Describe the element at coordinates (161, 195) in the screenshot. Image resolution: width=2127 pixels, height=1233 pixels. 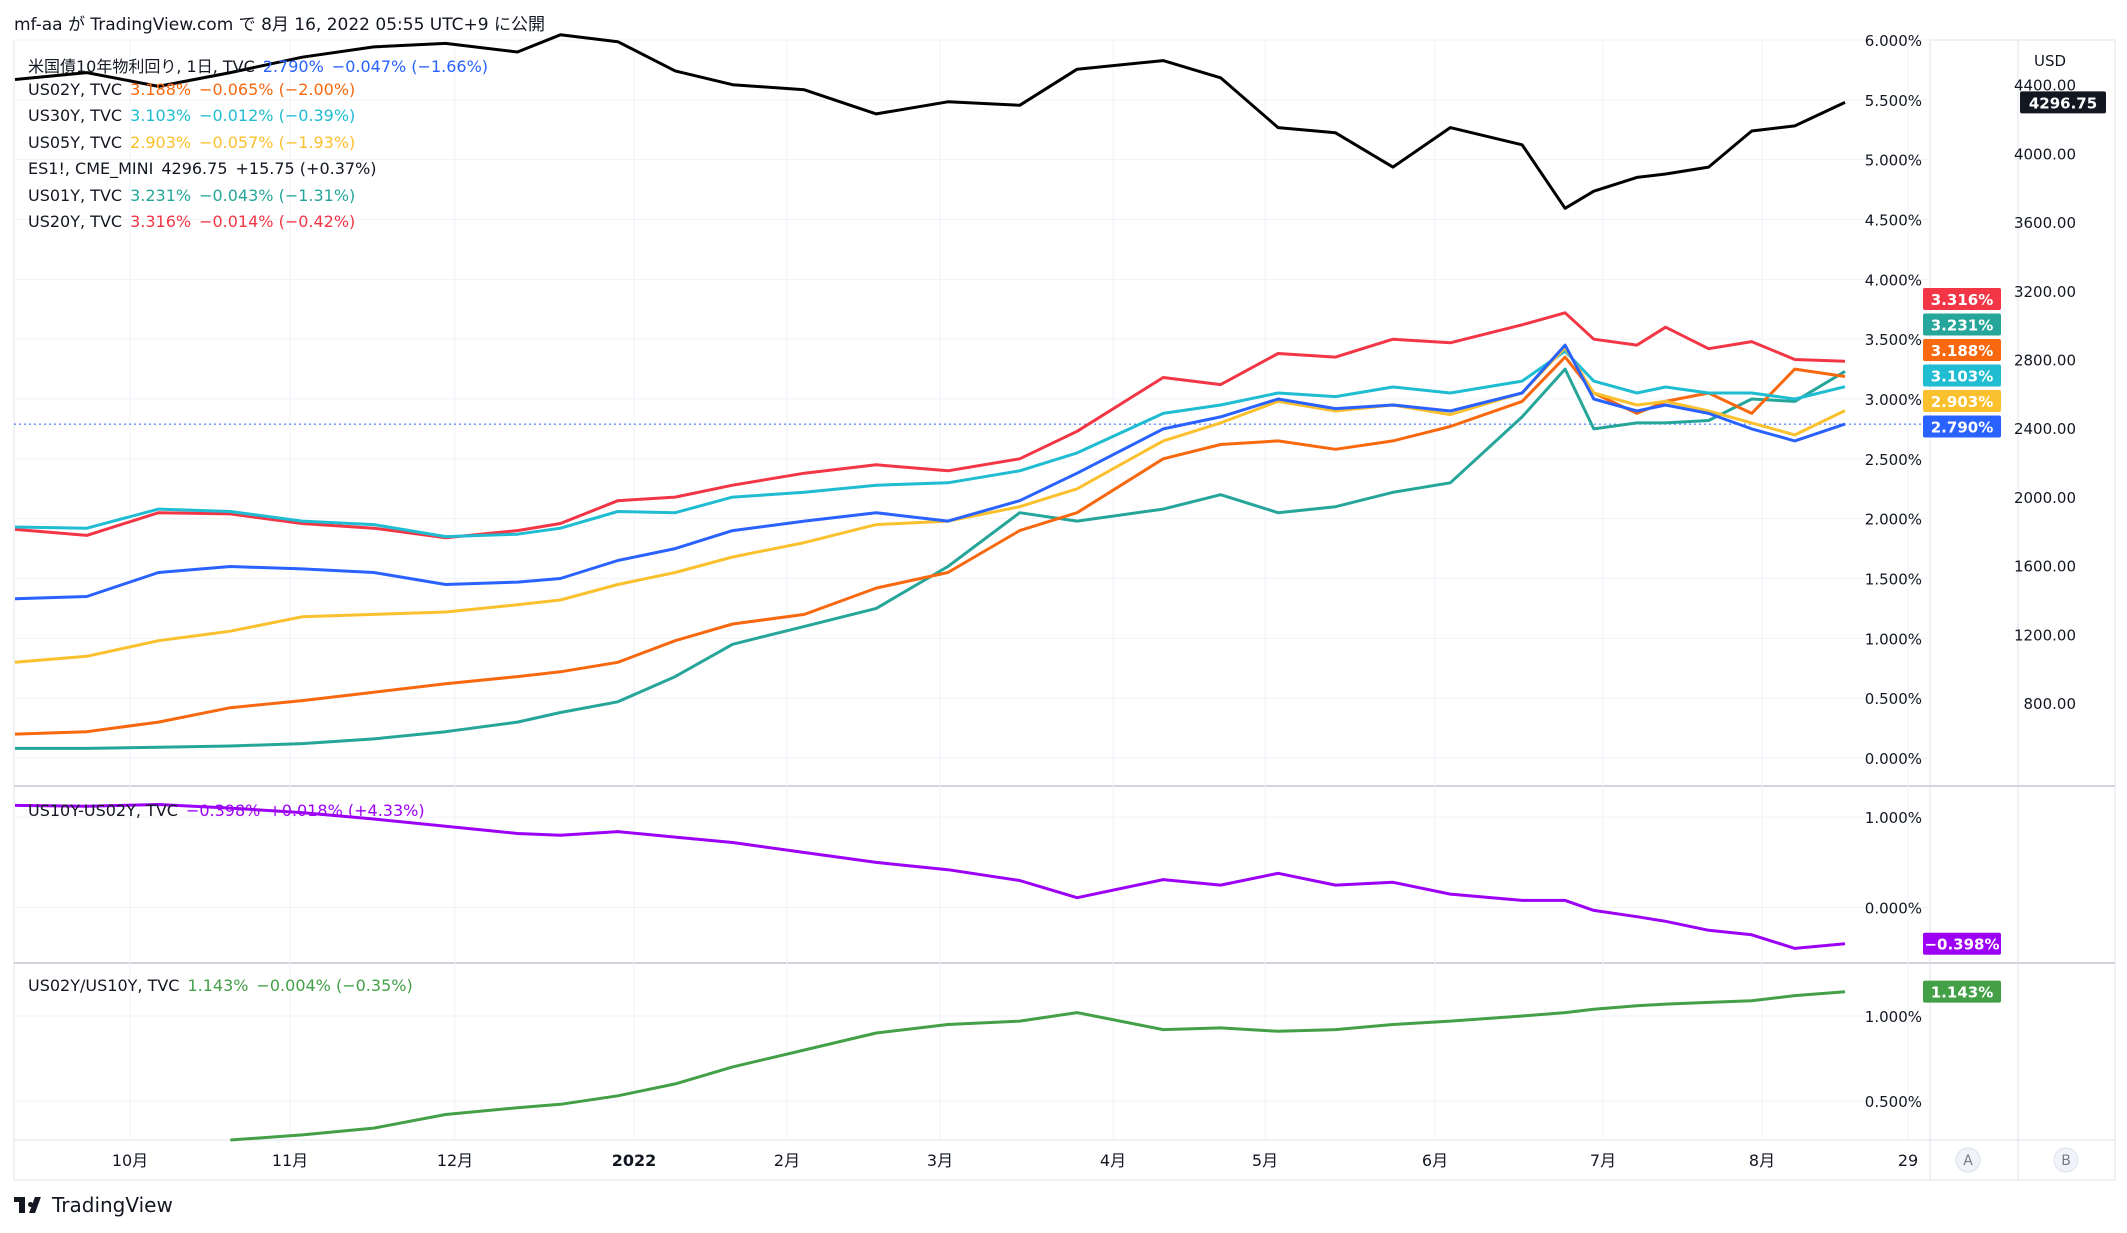
I see `legend-value: 3.231%` at that location.